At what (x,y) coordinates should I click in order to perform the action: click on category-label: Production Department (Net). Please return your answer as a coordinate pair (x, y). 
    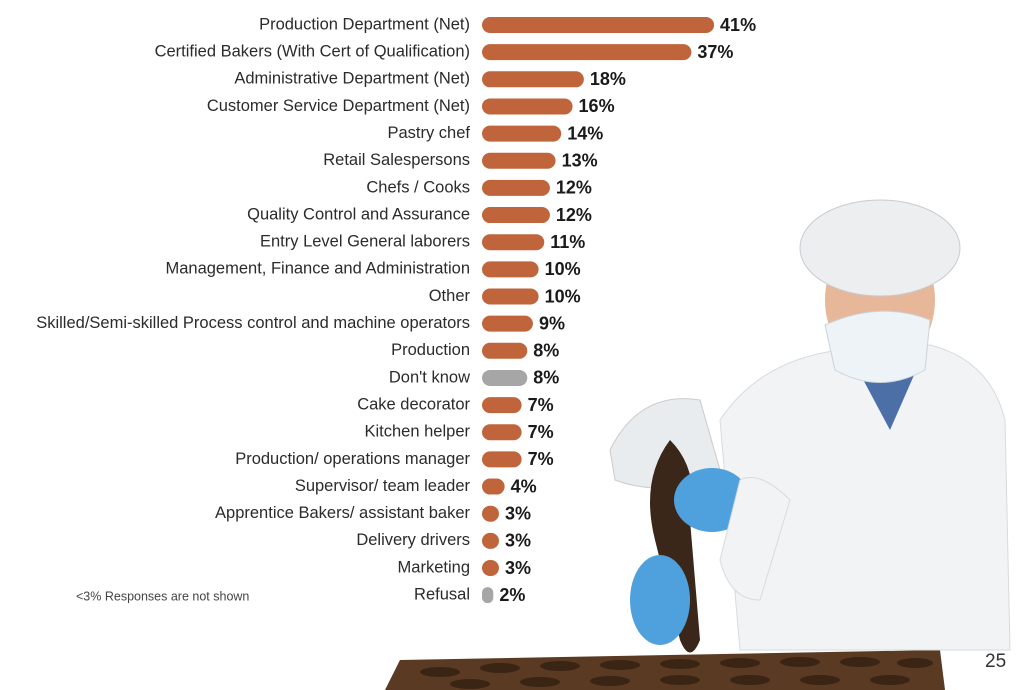
    Looking at the image, I should click on (364, 24).